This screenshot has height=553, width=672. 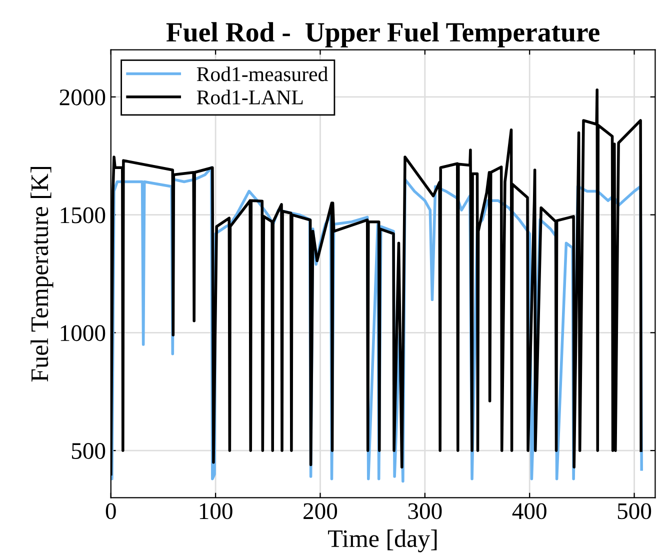 What do you see at coordinates (529, 511) in the screenshot?
I see `x-tick-label: 400` at bounding box center [529, 511].